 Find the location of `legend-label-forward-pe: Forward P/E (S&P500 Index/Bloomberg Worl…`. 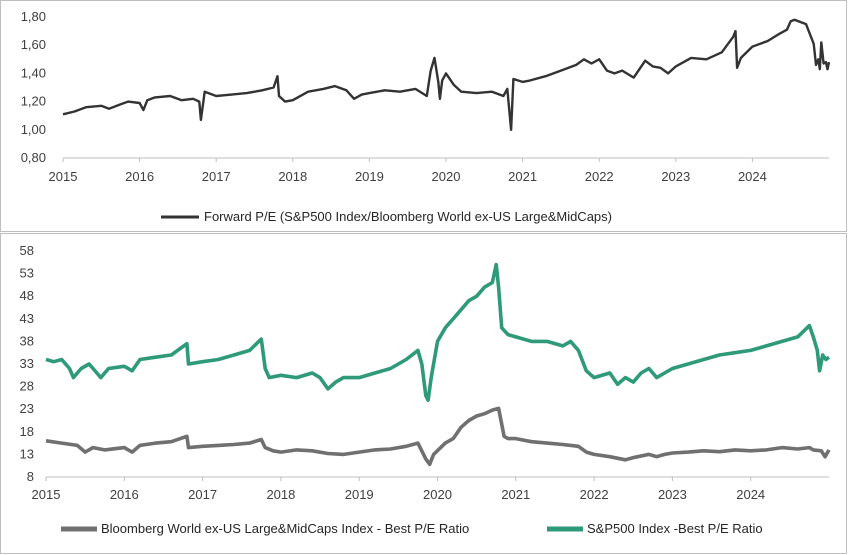

legend-label-forward-pe: Forward P/E (S&P500 Index/Bloomberg Worl… is located at coordinates (408, 216).